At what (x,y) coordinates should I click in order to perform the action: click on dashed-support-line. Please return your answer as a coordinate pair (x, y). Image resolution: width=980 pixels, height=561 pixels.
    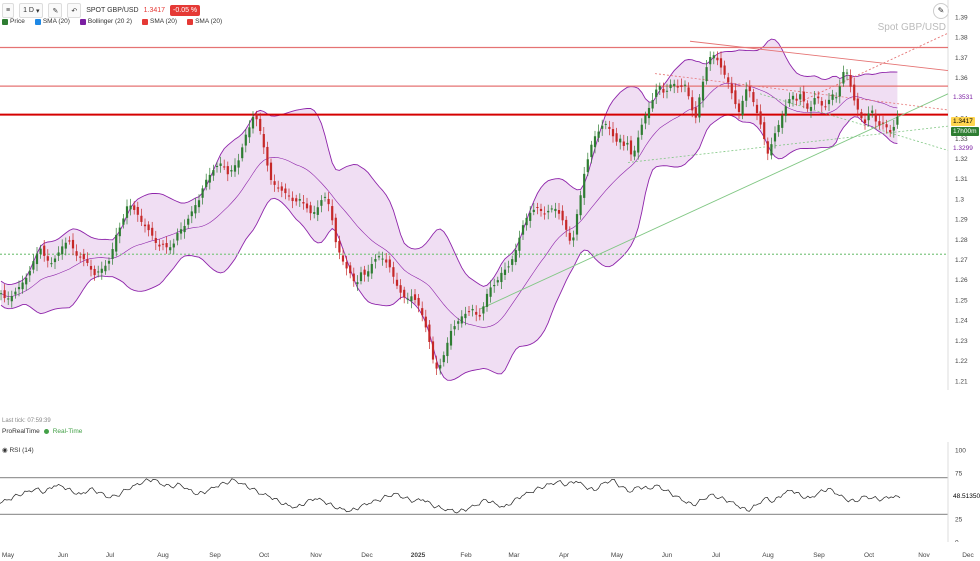
    Looking at the image, I should click on (788, 144).